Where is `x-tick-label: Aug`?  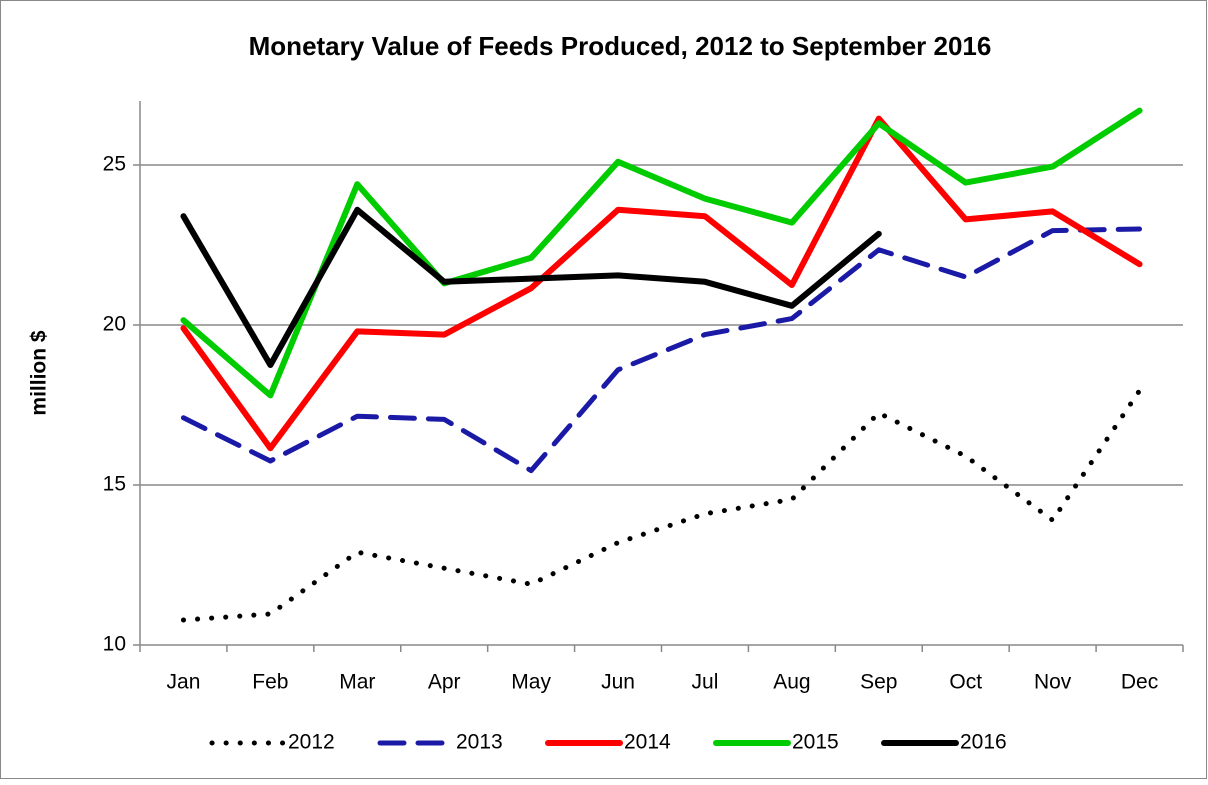
x-tick-label: Aug is located at coordinates (791, 682).